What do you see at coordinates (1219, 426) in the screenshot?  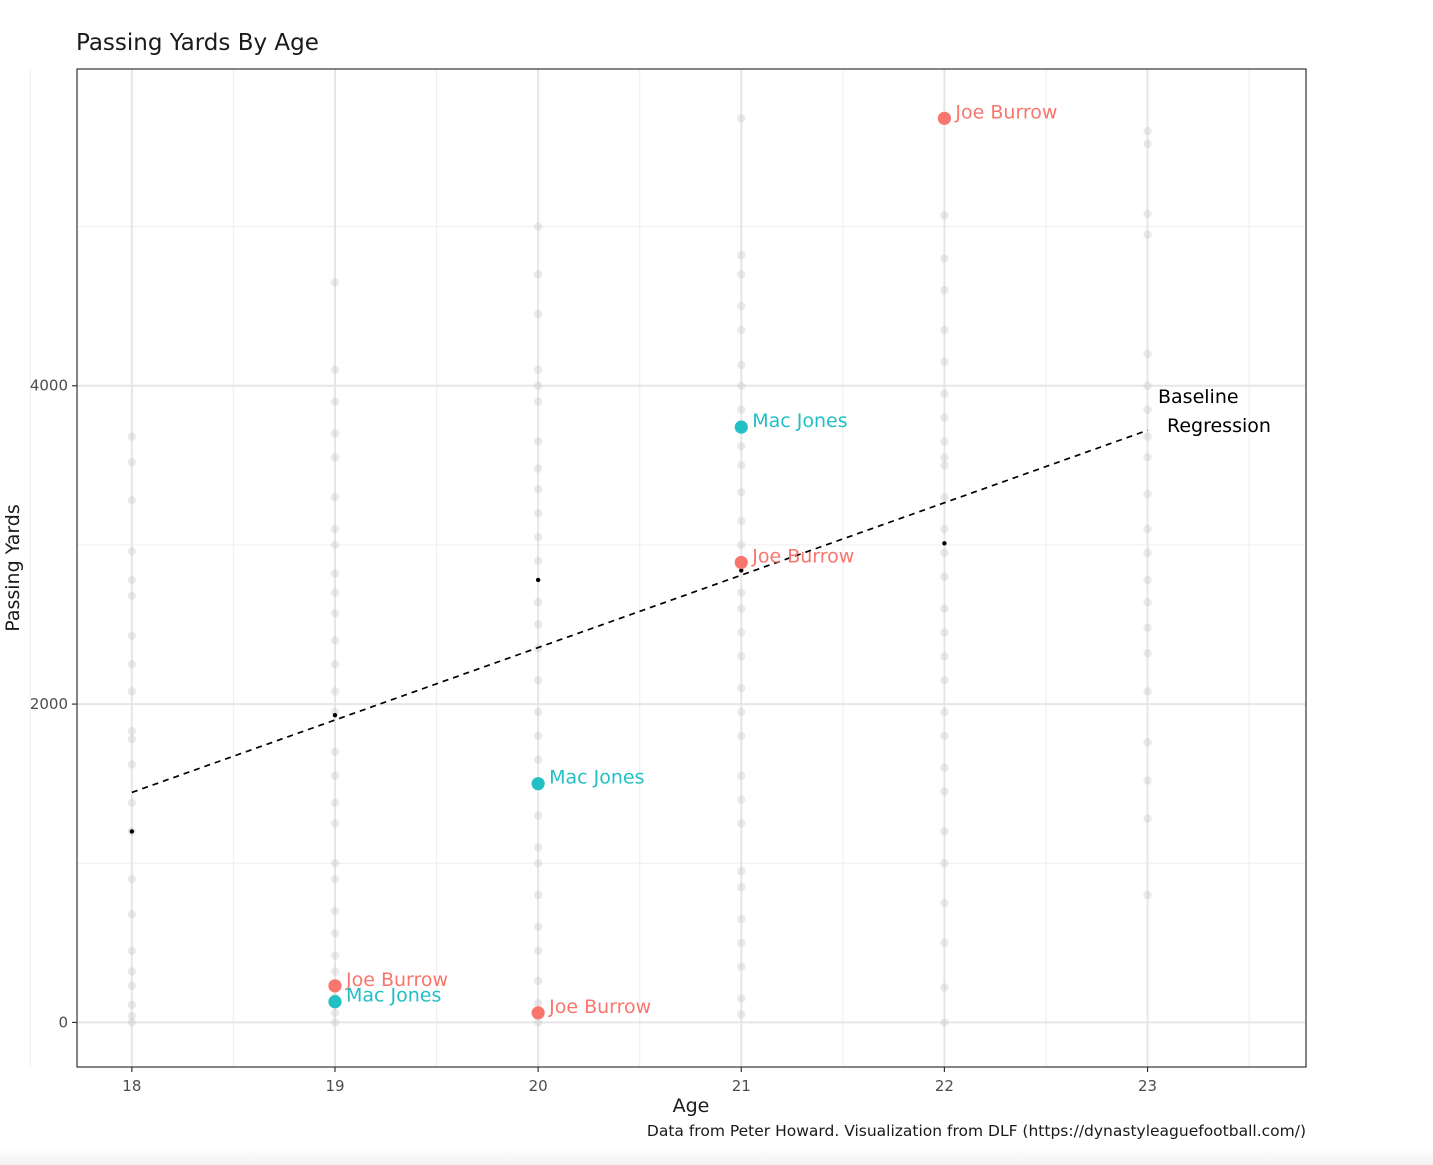 I see `regression-label-line2: Regression` at bounding box center [1219, 426].